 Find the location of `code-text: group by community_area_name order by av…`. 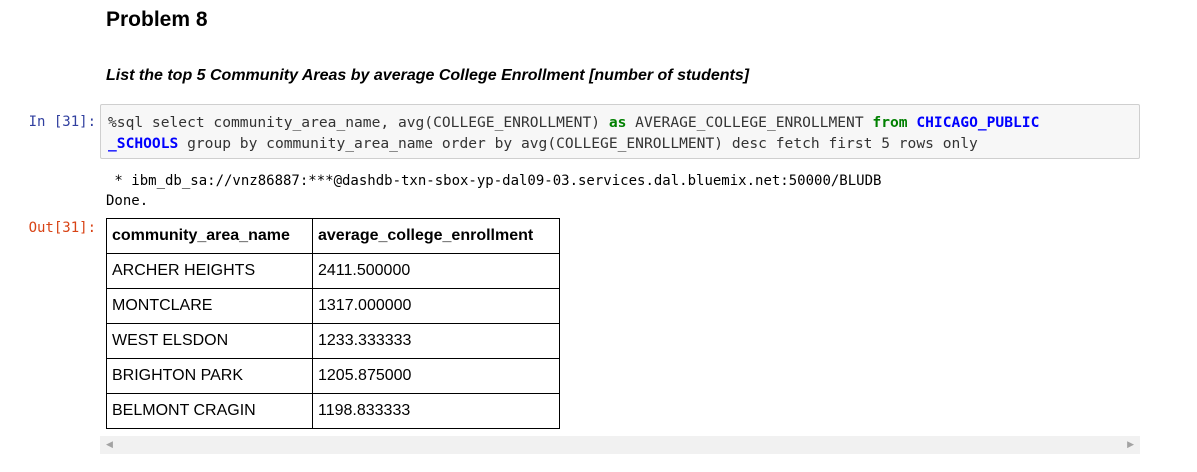

code-text: group by community_area_name order by av… is located at coordinates (578, 143).